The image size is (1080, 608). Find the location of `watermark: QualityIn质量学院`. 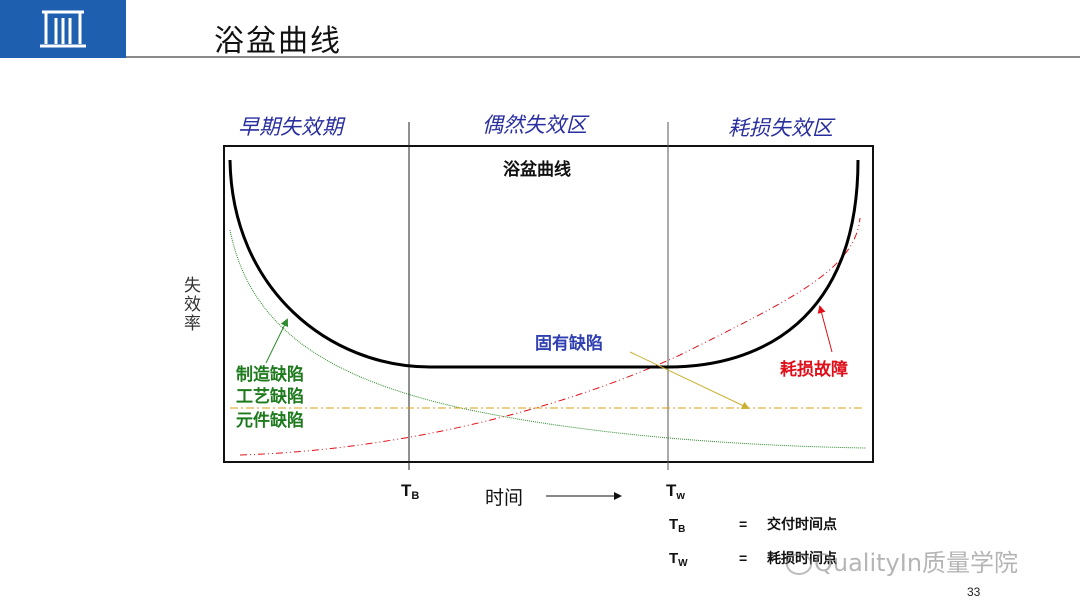

watermark: QualityIn质量学院 is located at coordinates (902, 560).